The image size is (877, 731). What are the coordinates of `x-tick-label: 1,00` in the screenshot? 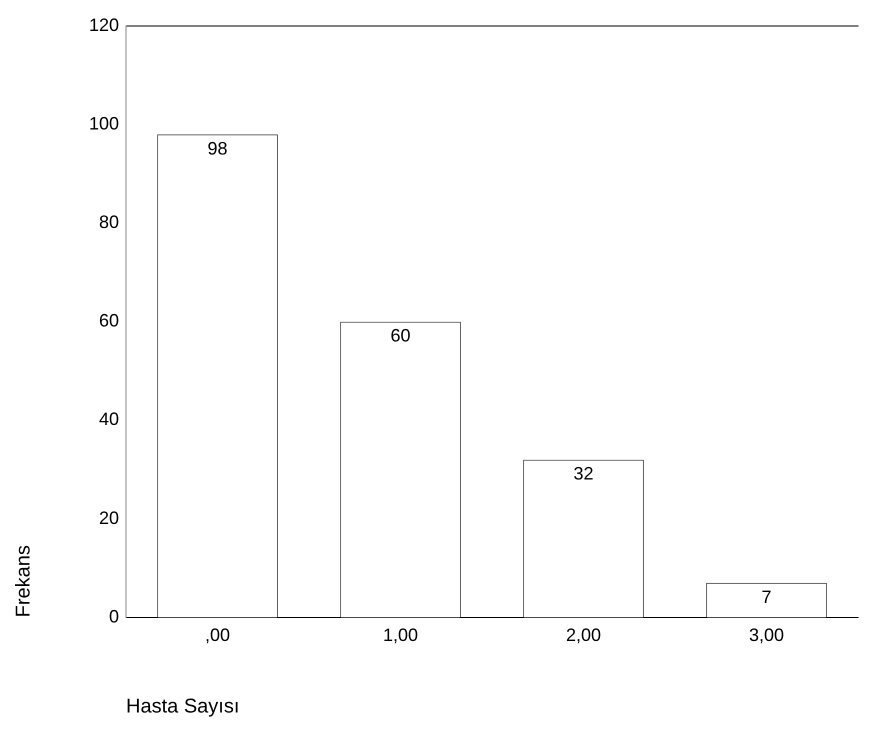 It's located at (400, 635).